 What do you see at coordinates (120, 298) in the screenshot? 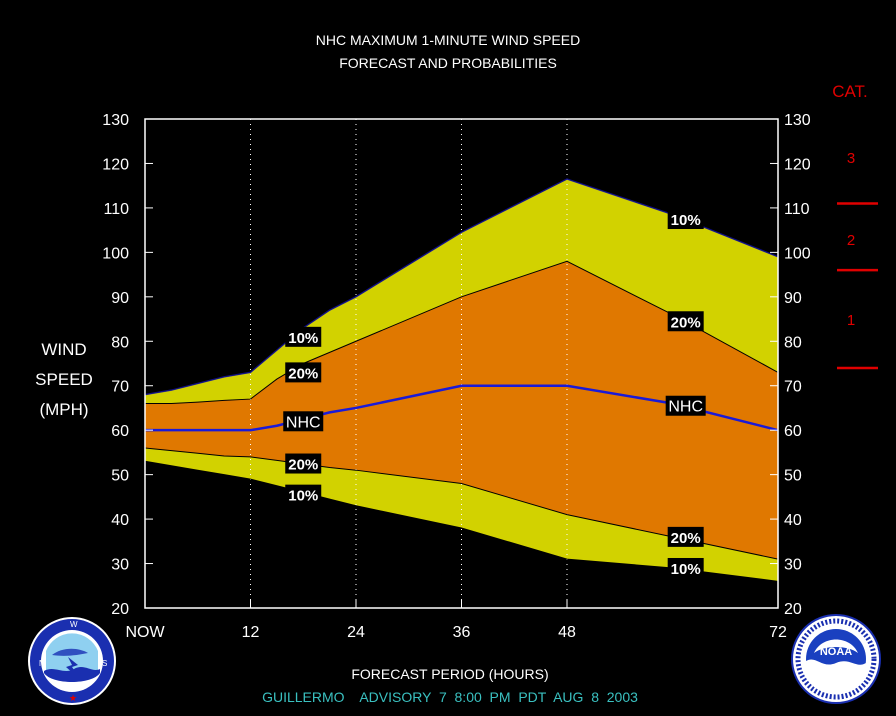
I see `y-tick-label-left: 90` at bounding box center [120, 298].